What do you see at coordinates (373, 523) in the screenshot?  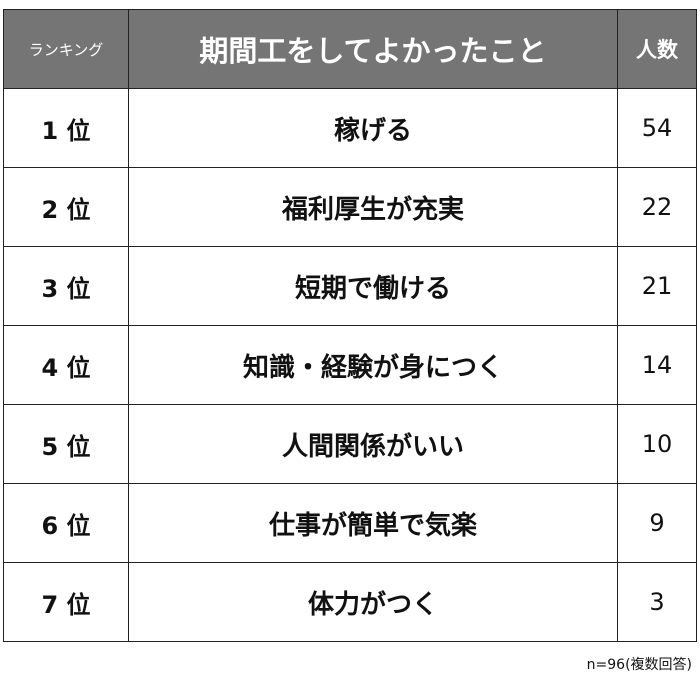 I see `cell-item: 仕事が簡単で気楽` at bounding box center [373, 523].